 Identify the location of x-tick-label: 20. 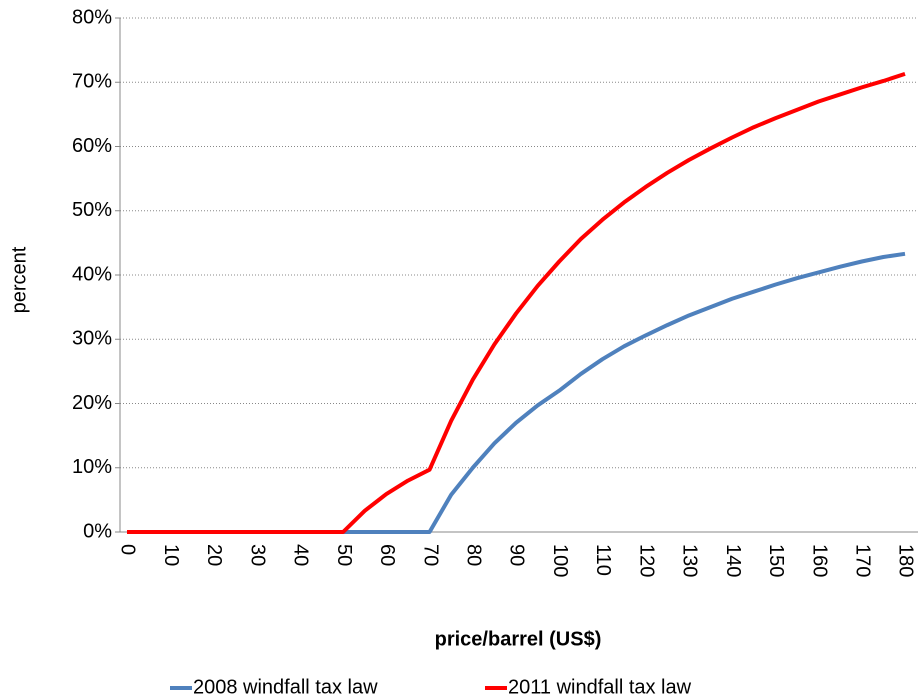
(214, 555).